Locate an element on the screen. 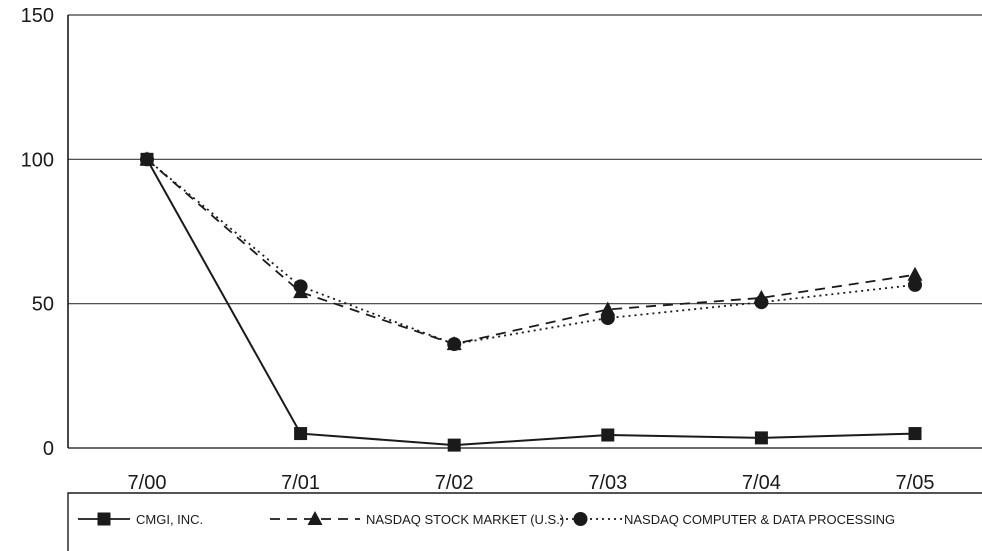  legend-item: NASDAQ STOCK MARKET (U.S.) is located at coordinates (417, 519).